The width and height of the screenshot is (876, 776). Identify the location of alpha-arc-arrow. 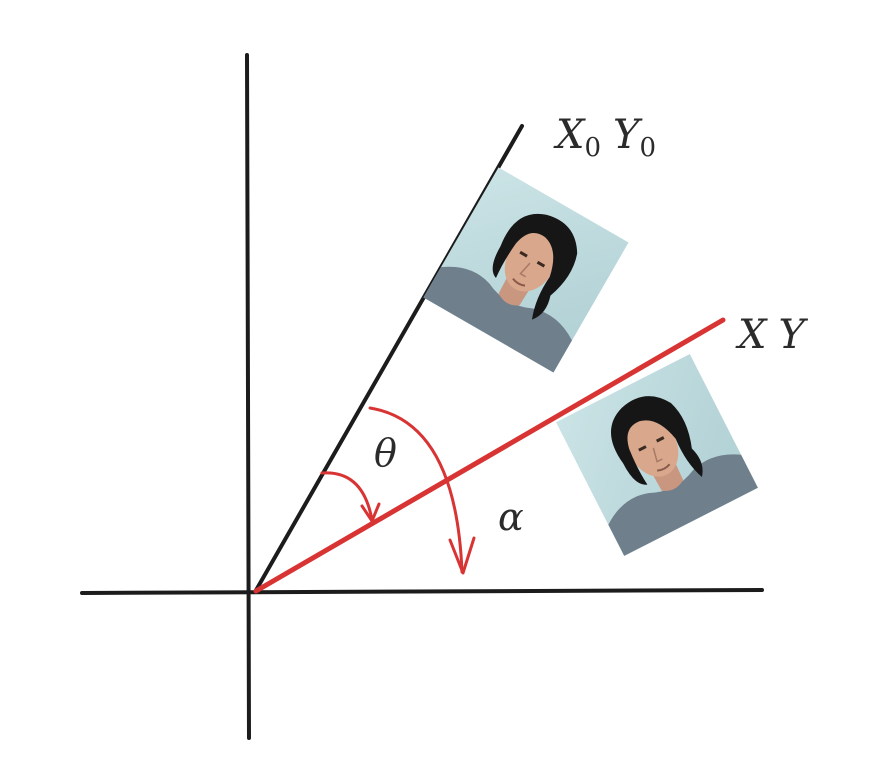
(416, 490).